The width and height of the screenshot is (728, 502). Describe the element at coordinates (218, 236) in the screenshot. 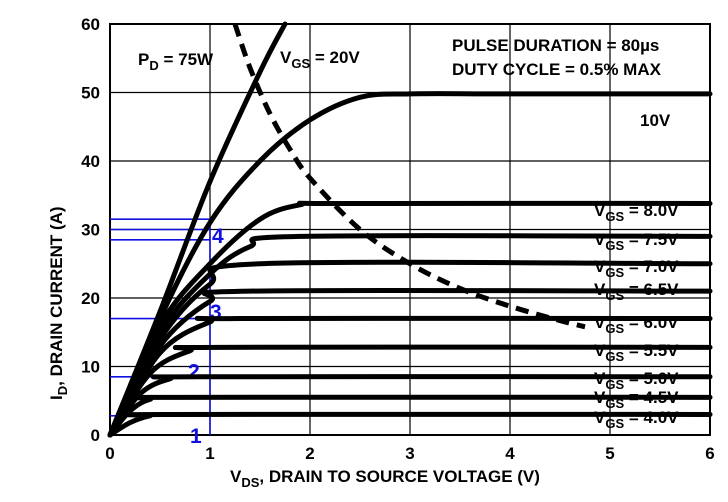

I see `operating-point-label: 4` at that location.